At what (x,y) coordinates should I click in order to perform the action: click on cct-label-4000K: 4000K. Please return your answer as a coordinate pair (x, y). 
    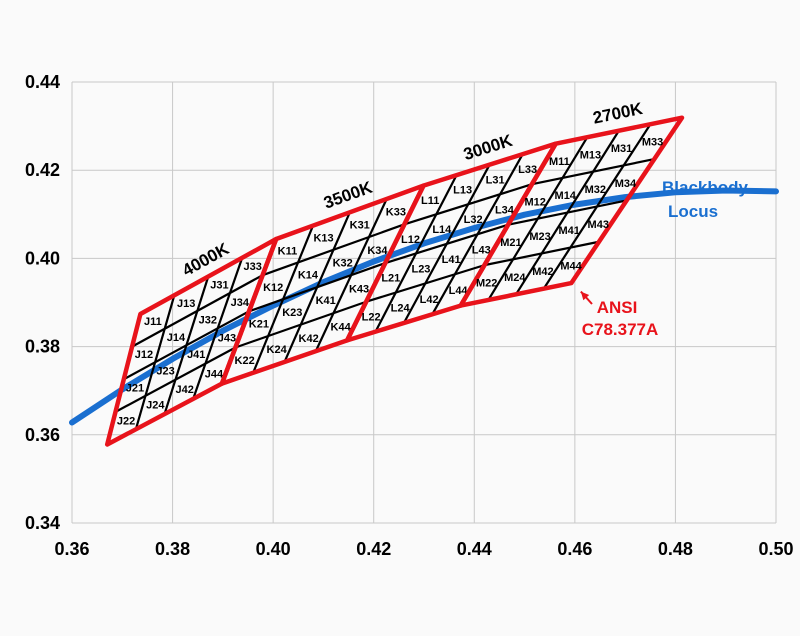
    Looking at the image, I should click on (206, 259).